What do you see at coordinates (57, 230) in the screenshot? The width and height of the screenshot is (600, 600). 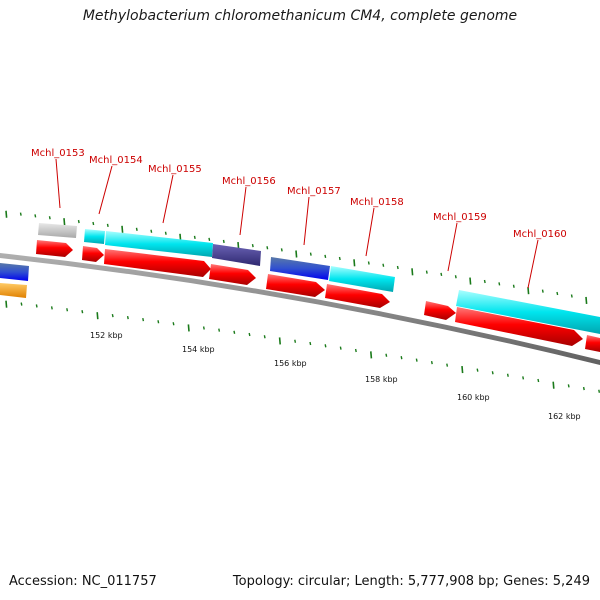 I see `cog-feature-gray` at bounding box center [57, 230].